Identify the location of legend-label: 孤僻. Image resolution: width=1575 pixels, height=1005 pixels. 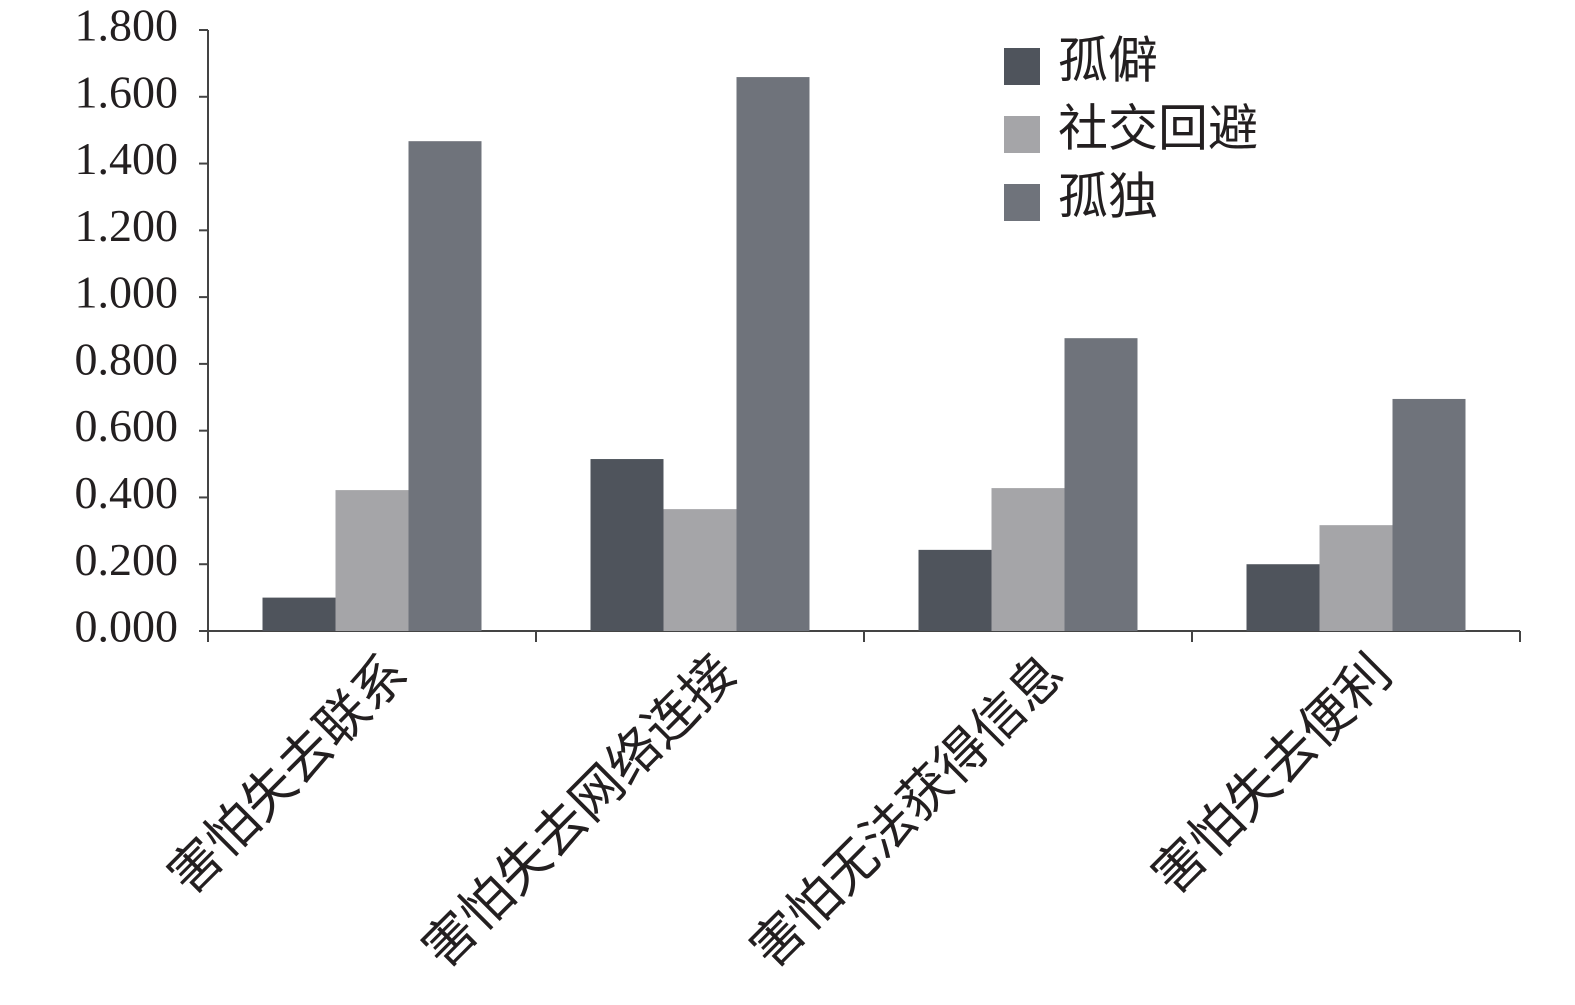
(1108, 60).